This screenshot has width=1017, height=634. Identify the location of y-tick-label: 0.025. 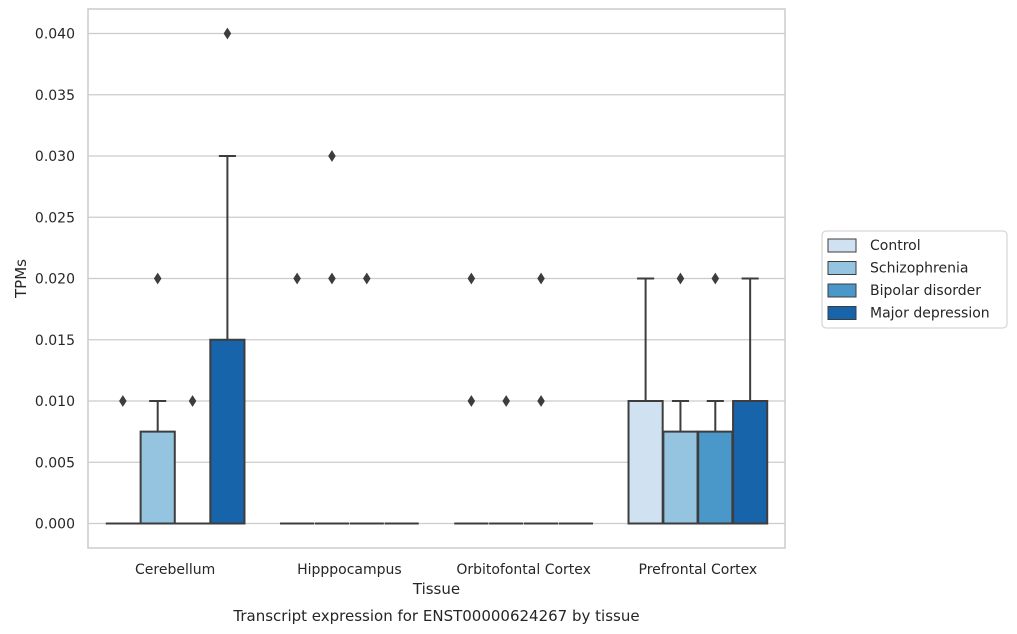
(55, 218).